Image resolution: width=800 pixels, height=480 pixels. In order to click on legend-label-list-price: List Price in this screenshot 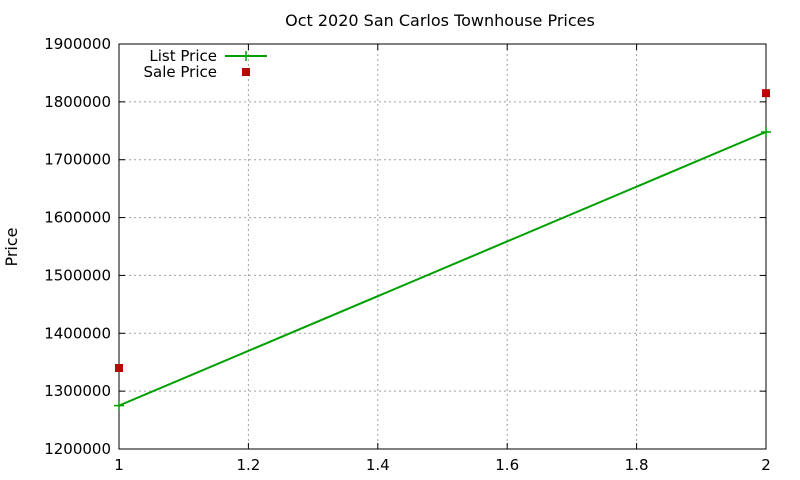, I will do `click(183, 56)`.